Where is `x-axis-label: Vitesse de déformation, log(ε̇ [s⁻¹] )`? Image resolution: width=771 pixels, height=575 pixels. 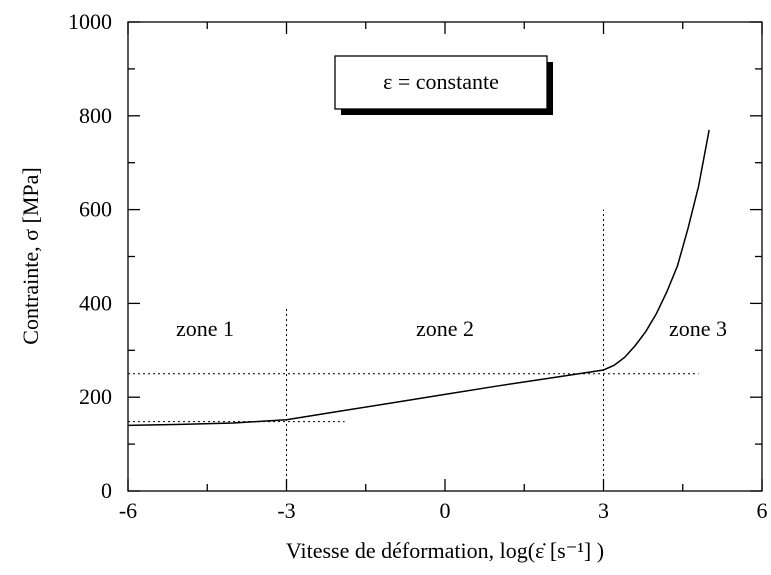 x-axis-label: Vitesse de déformation, log(ε̇ [s⁻¹] ) is located at coordinates (445, 550).